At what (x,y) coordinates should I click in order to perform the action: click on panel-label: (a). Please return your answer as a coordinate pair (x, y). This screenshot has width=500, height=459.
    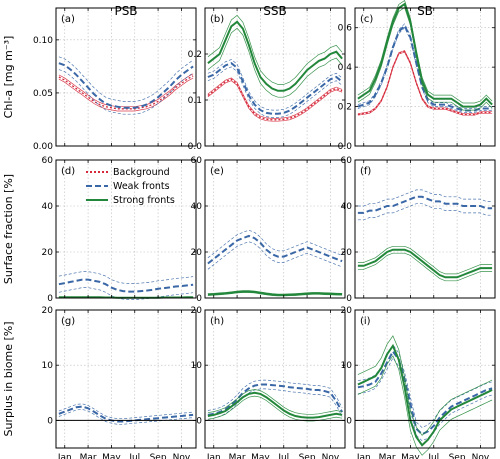
    Looking at the image, I should click on (68, 19).